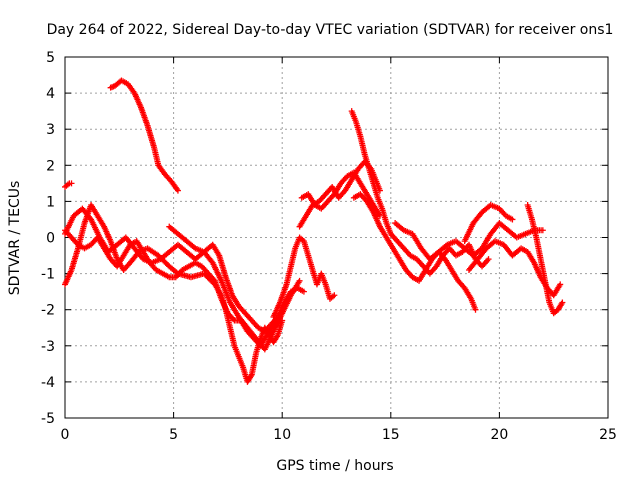 The image size is (640, 480). Describe the element at coordinates (391, 435) in the screenshot. I see `x-tick-label: 15` at that location.